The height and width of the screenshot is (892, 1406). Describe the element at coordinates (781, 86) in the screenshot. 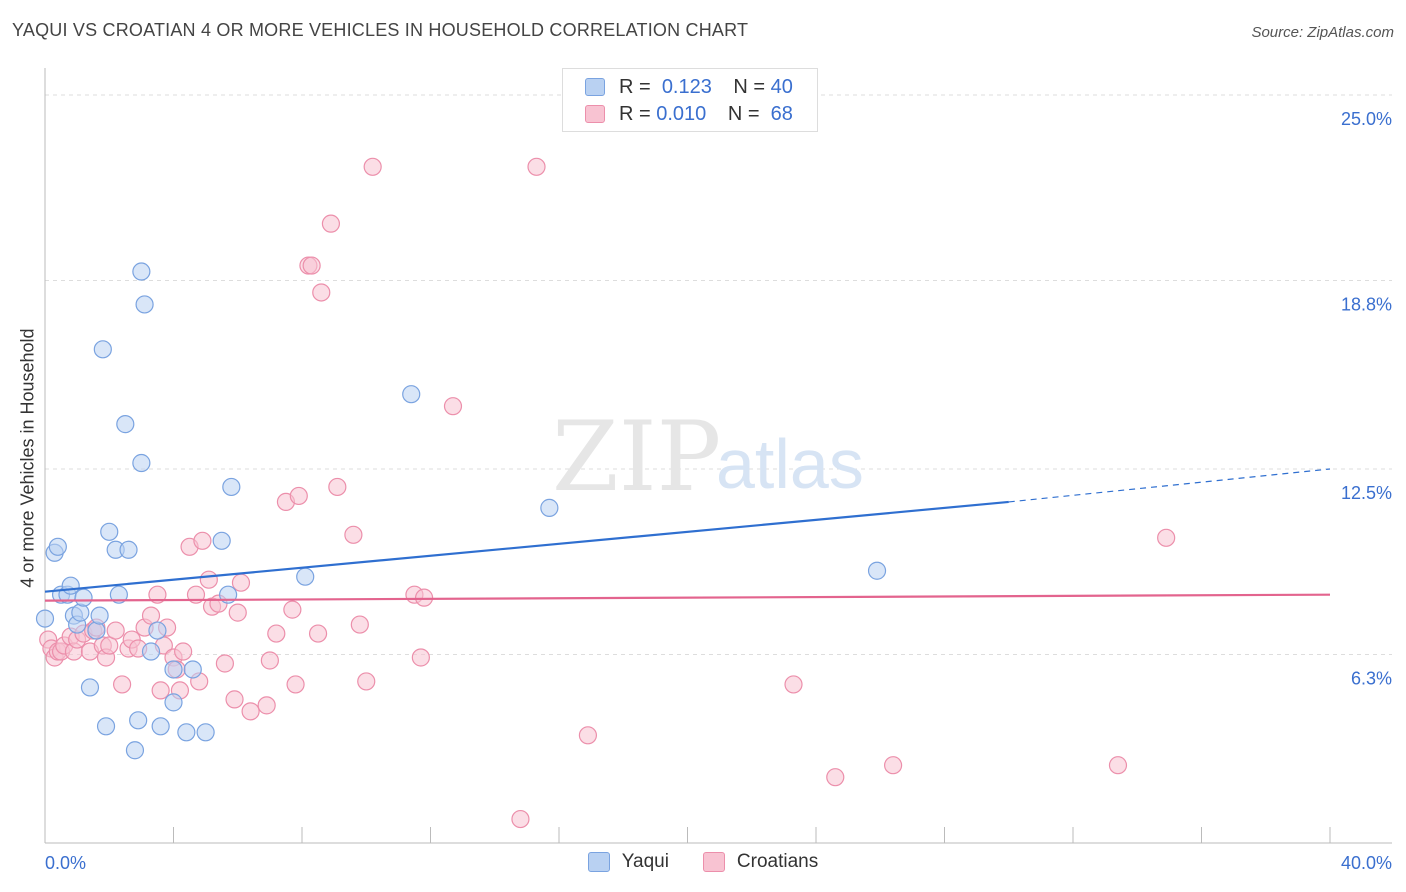

I see `n-value: 40` at that location.